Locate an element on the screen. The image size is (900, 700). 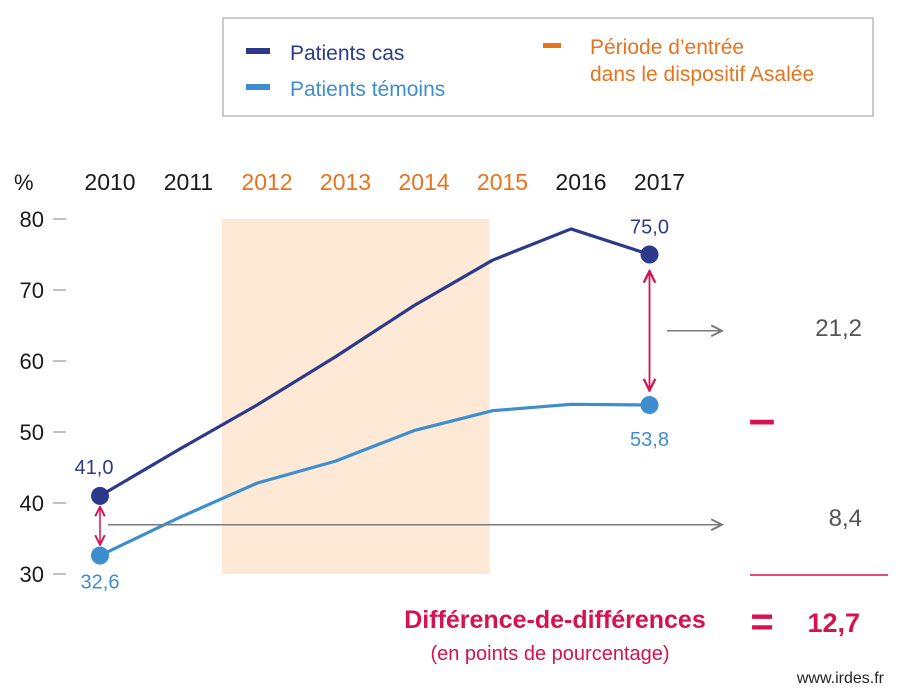
did-subtitle: (en points de pourcentage) is located at coordinates (549, 654).